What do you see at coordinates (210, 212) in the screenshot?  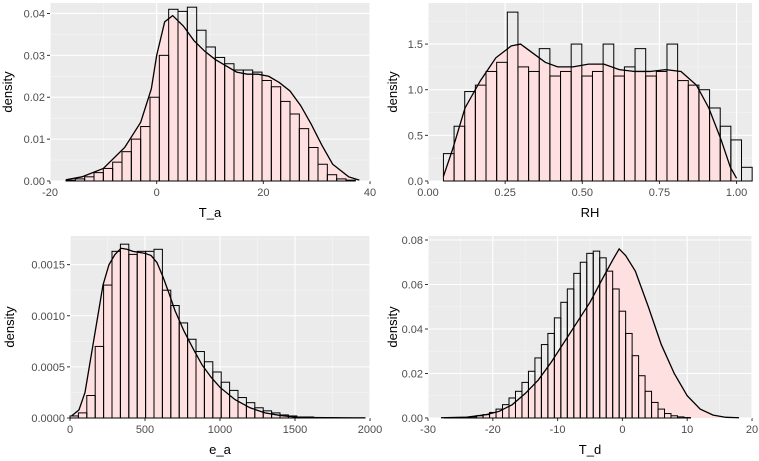 I see `x-axis-title: T_a` at bounding box center [210, 212].